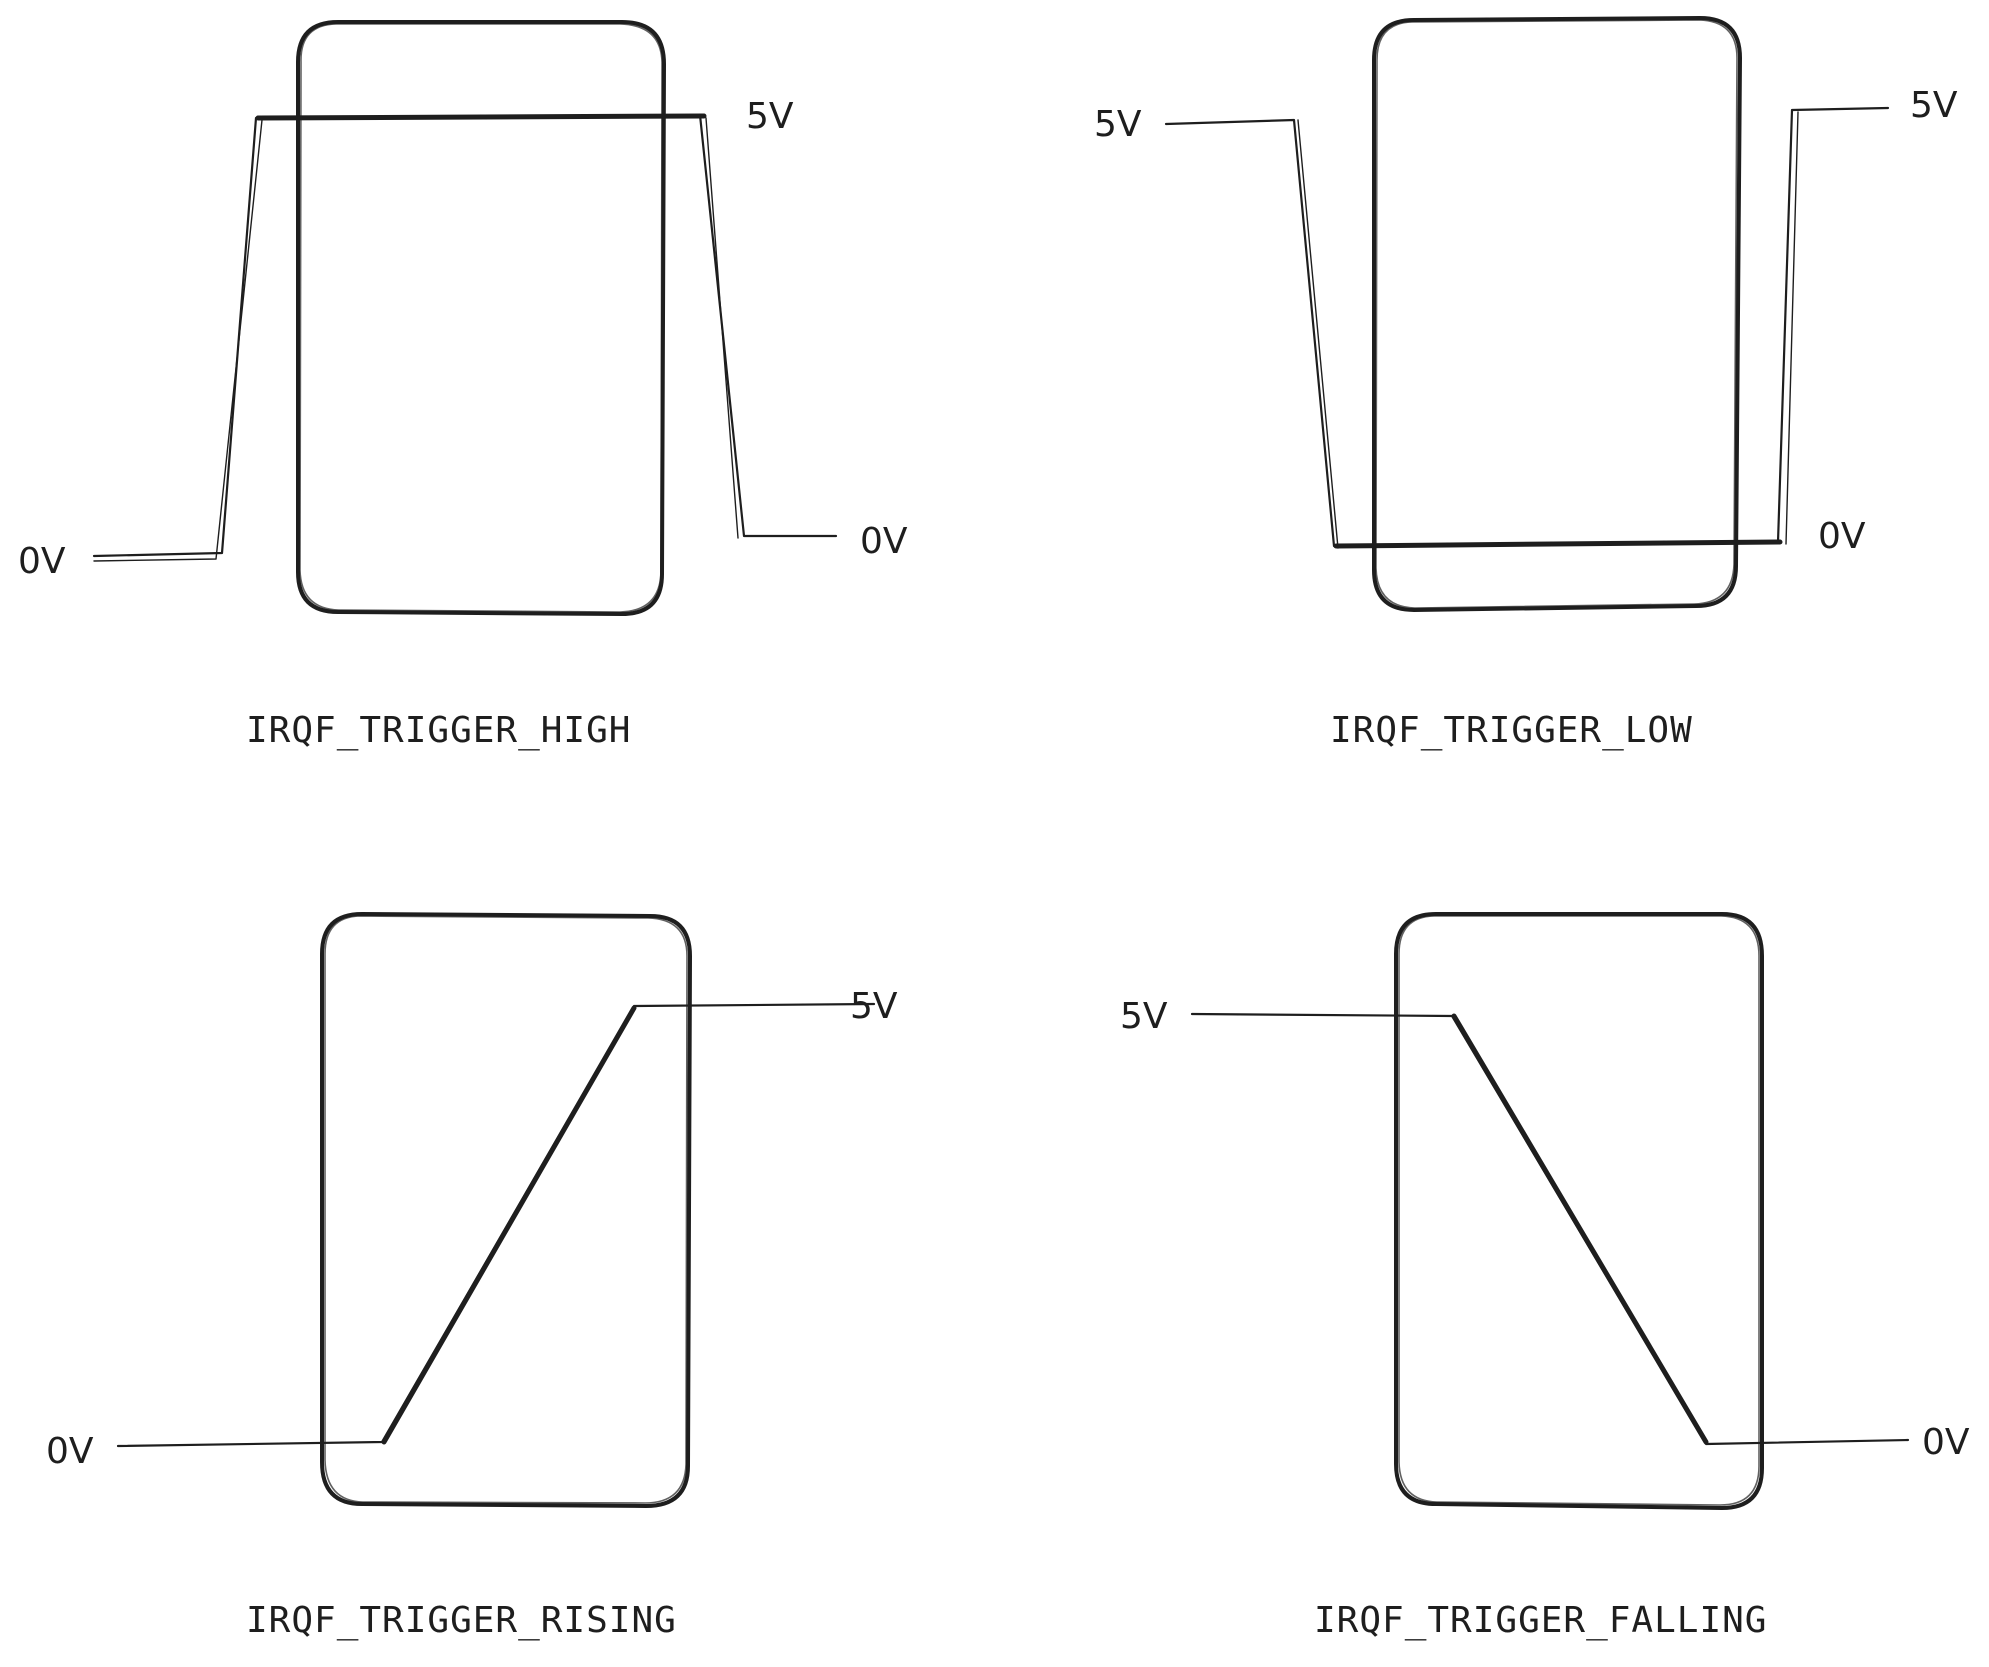 Image resolution: width=1989 pixels, height=1667 pixels. Describe the element at coordinates (1557, 314) in the screenshot. I see `detection-window-low` at that location.